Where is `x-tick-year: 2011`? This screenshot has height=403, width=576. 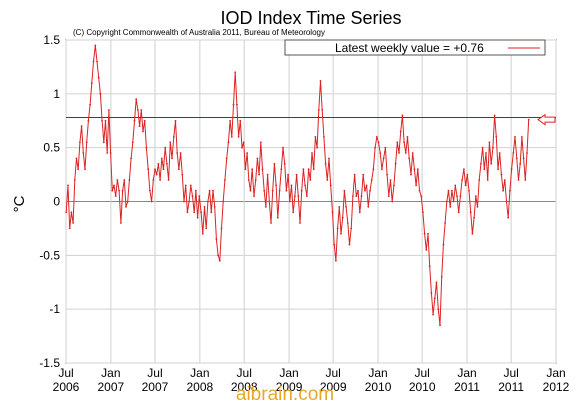
x-tick-year: 2011 is located at coordinates (467, 387).